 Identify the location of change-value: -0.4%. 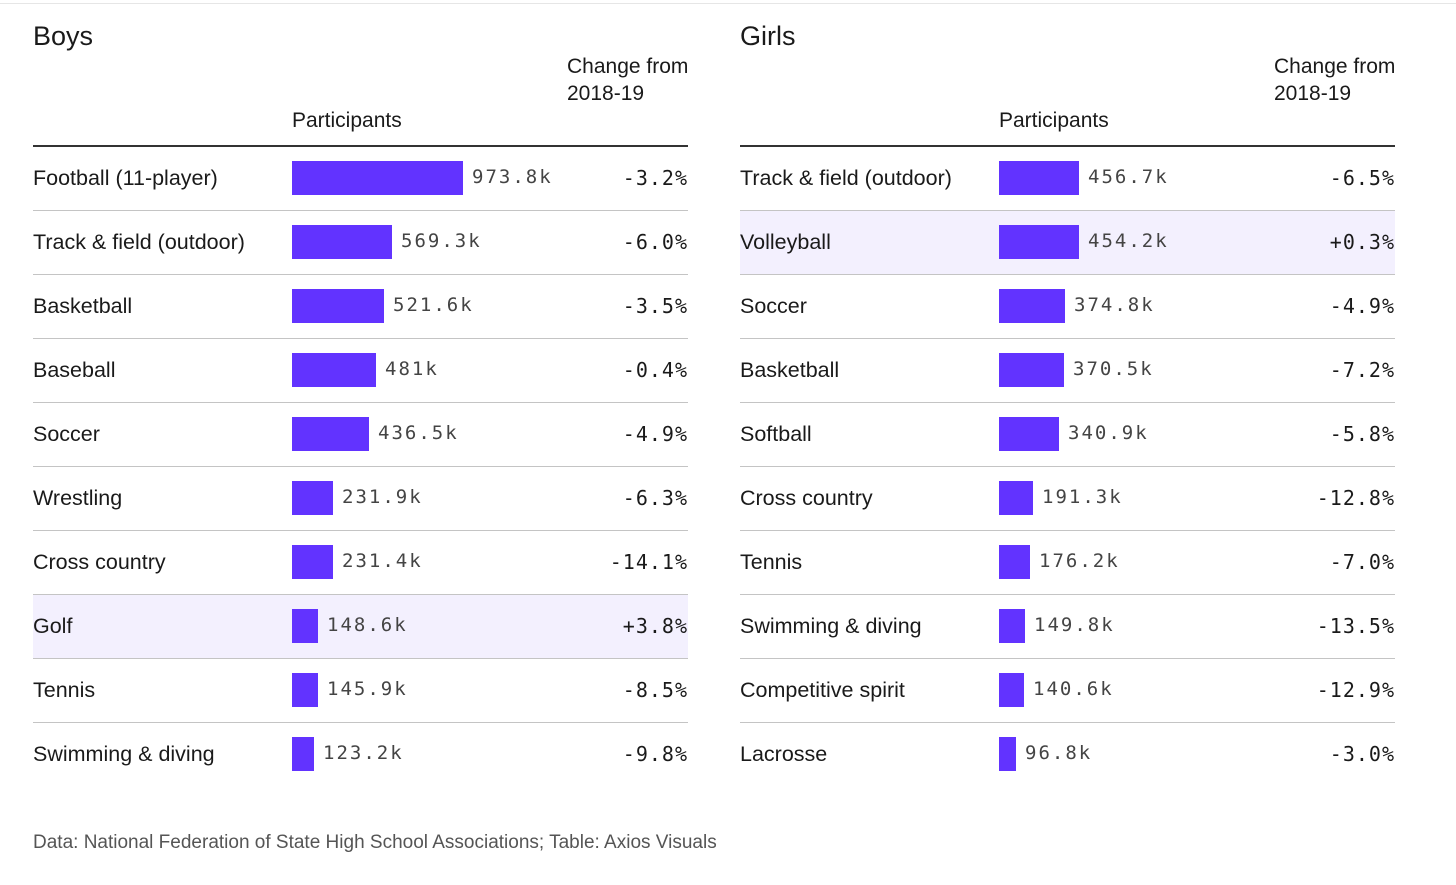
(655, 370).